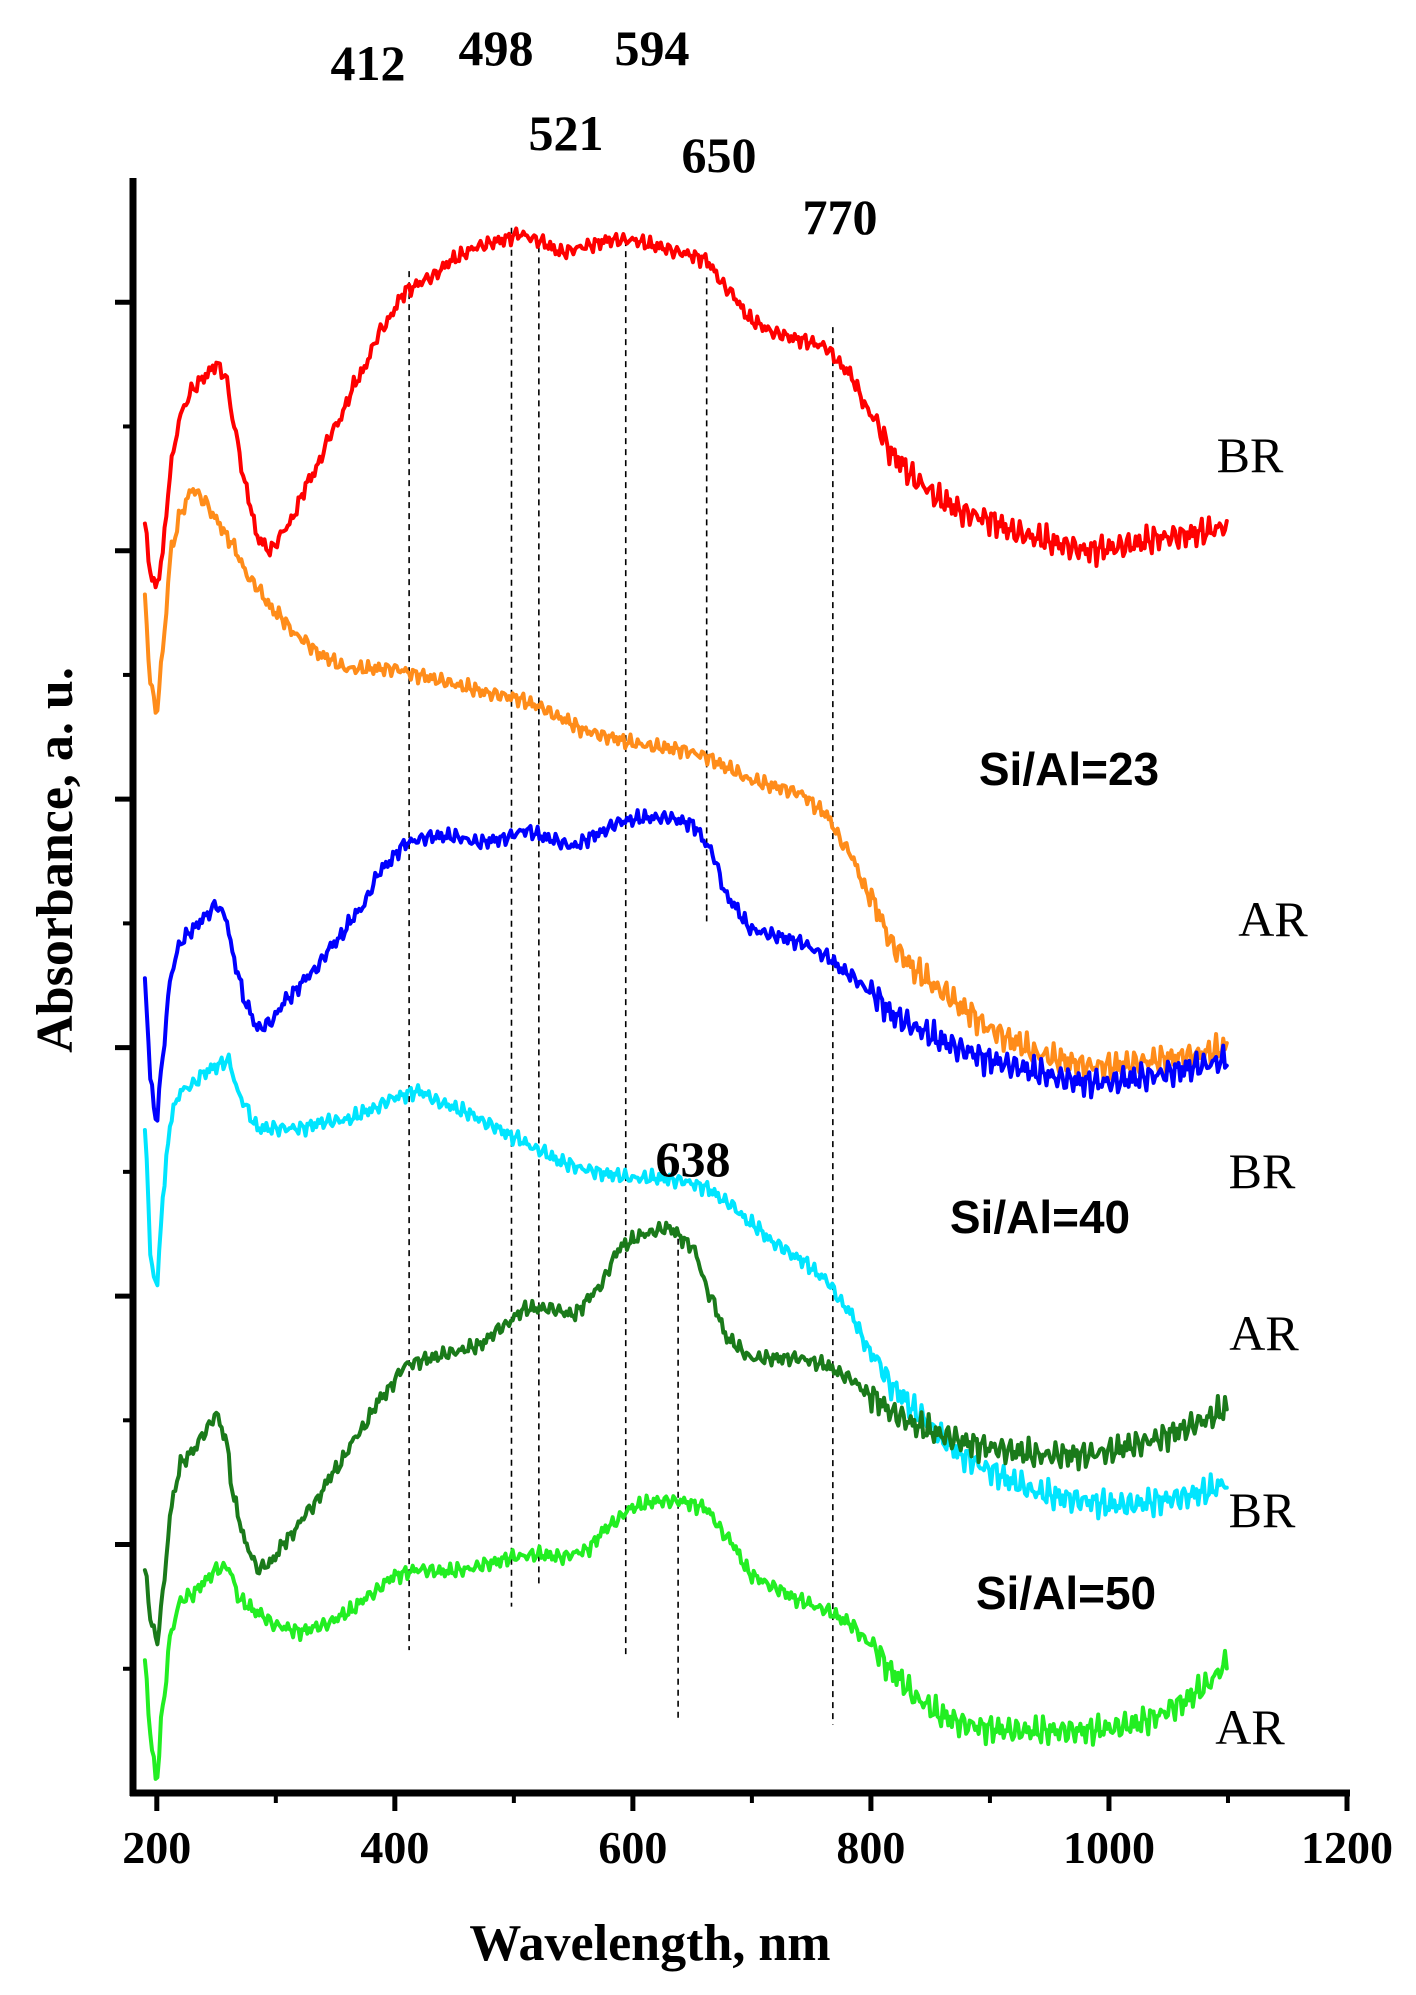 The width and height of the screenshot is (1416, 1995). I want to click on series-line-si-al-23-br, so click(685, 408).